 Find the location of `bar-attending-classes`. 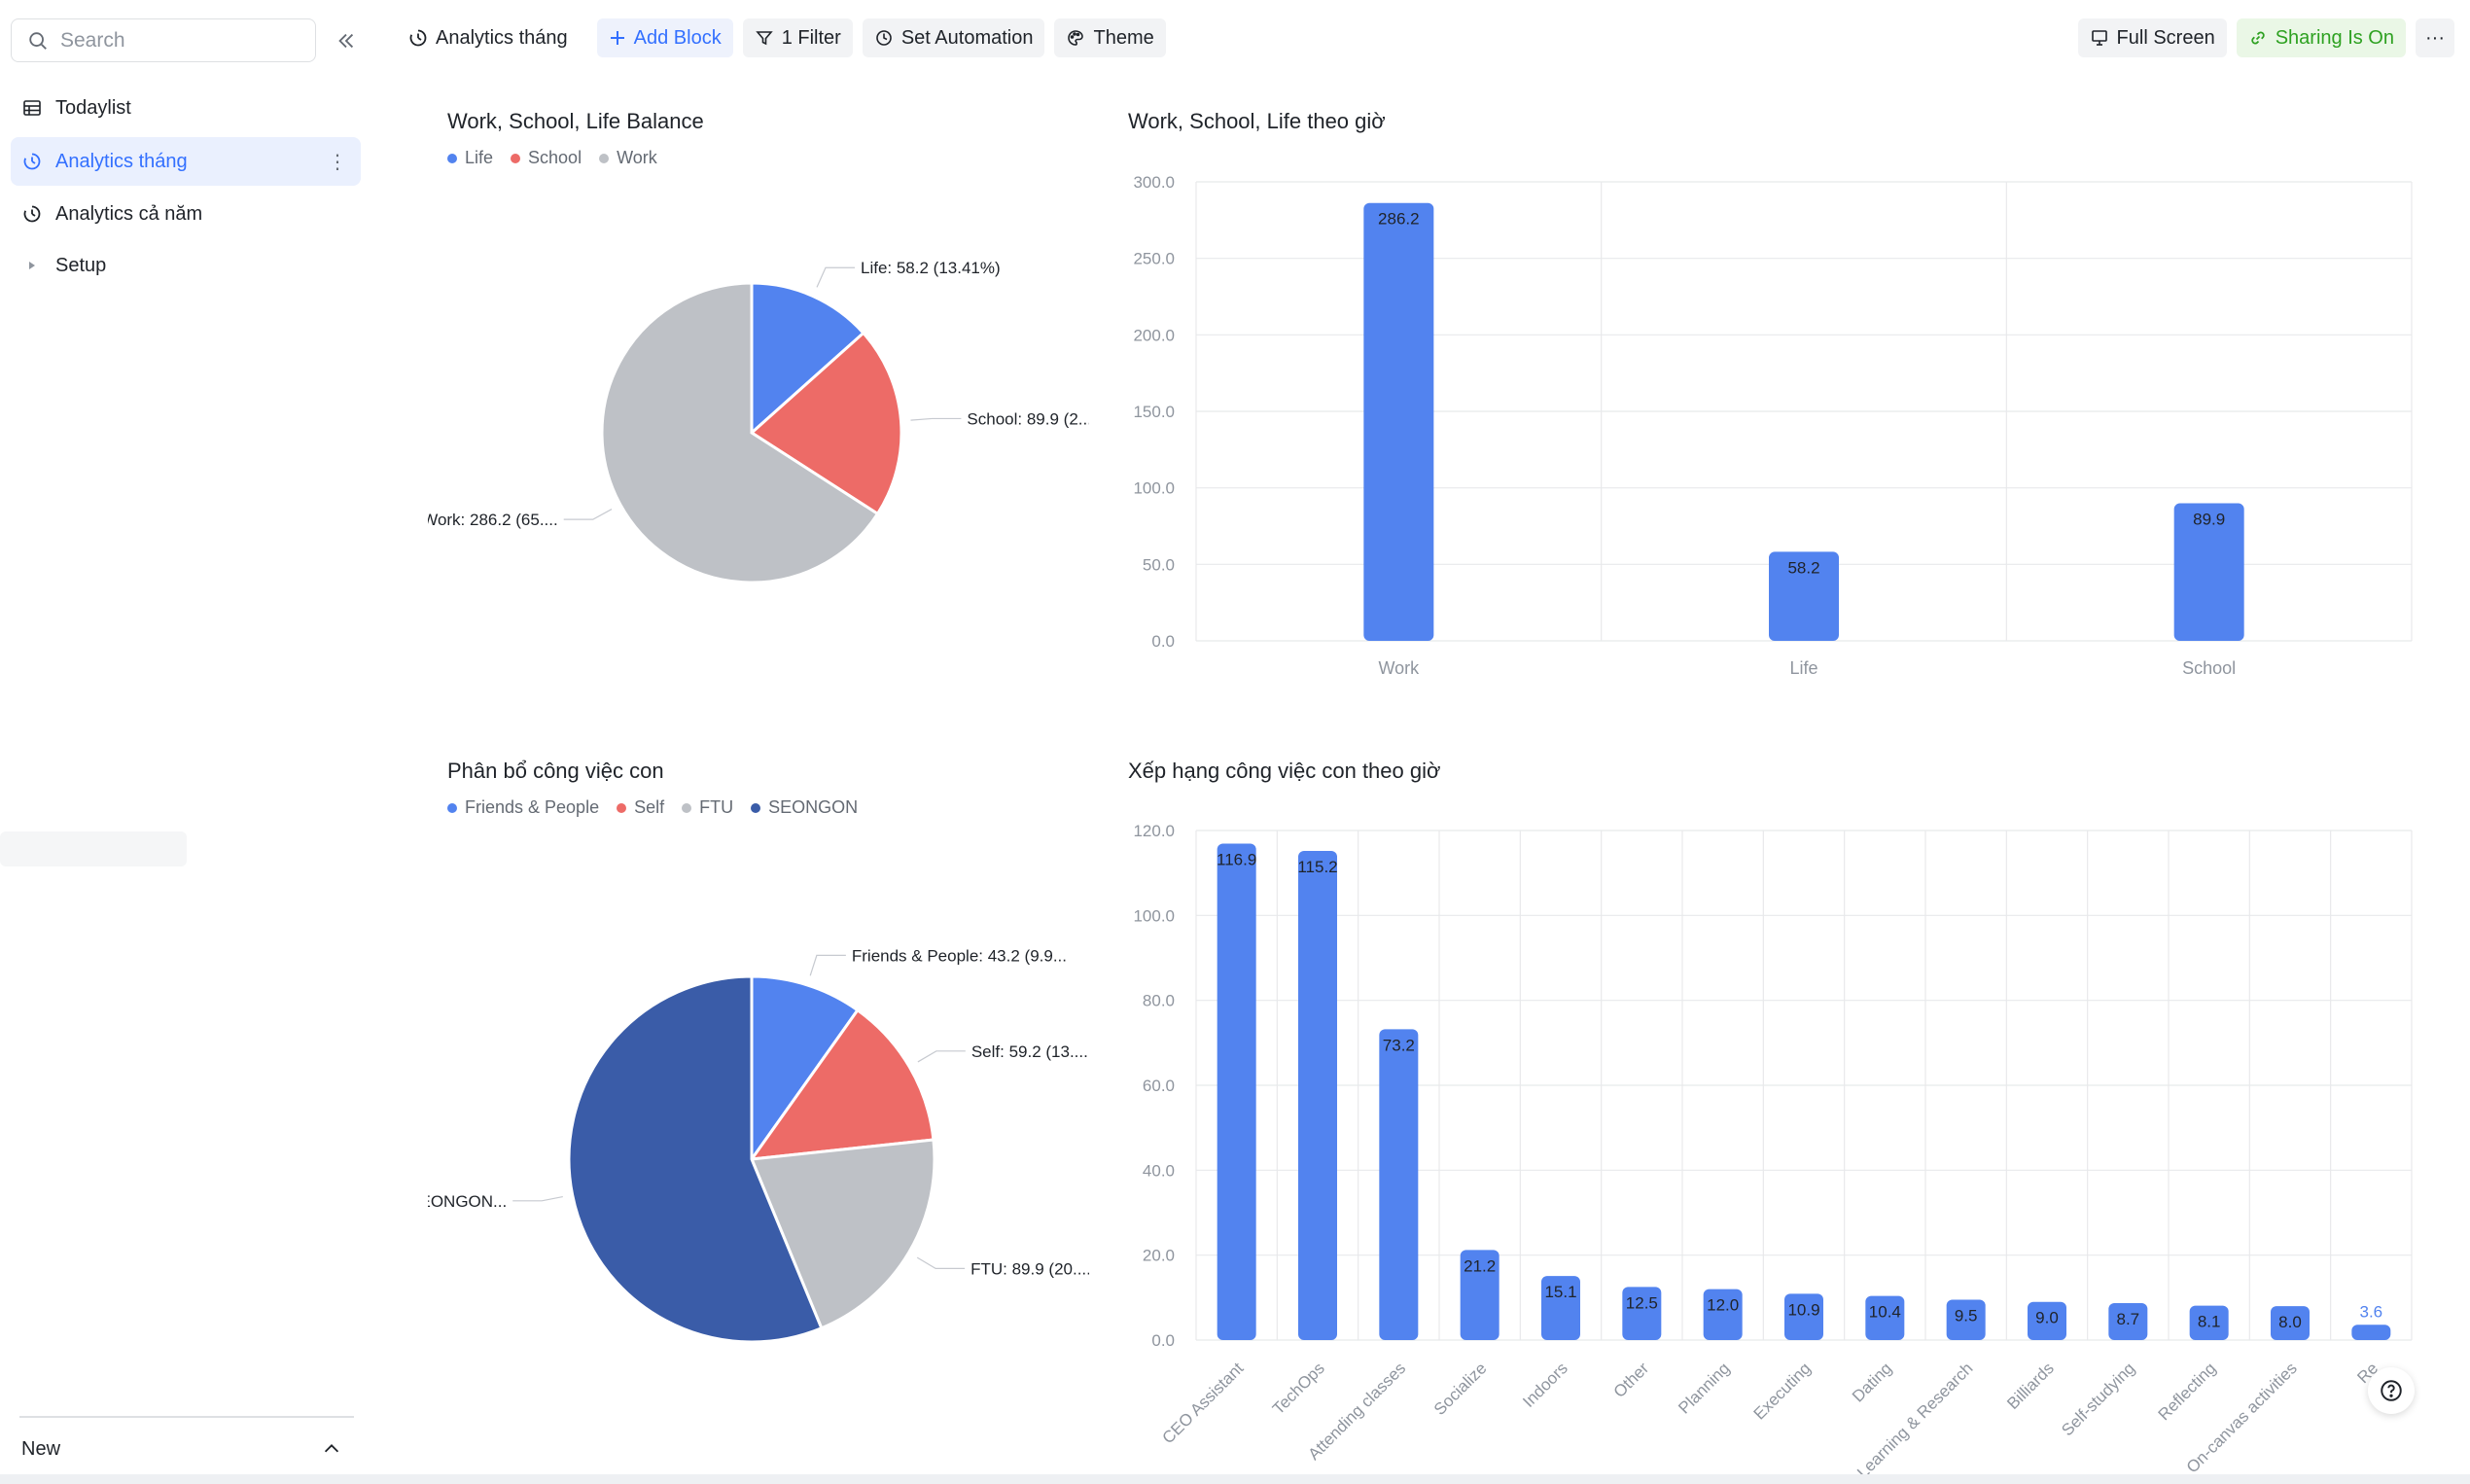

bar-attending-classes is located at coordinates (1399, 1185).